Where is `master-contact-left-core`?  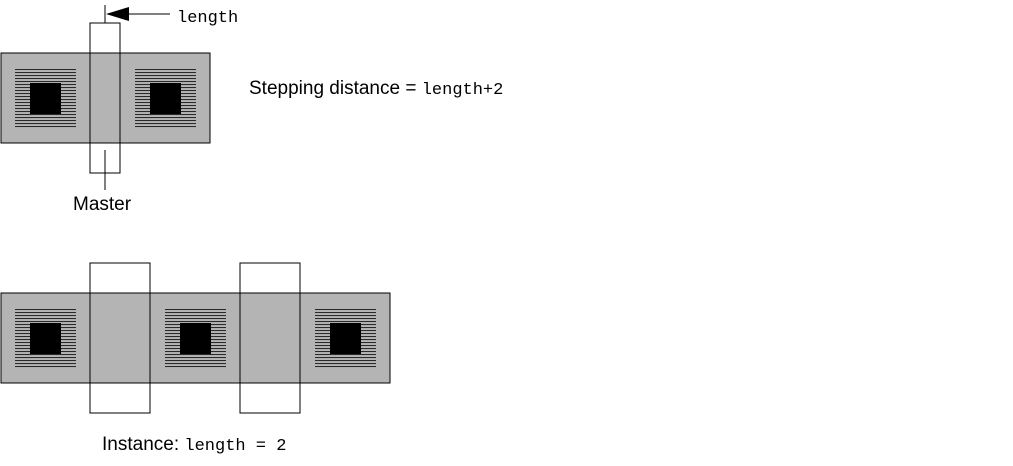
master-contact-left-core is located at coordinates (45, 98).